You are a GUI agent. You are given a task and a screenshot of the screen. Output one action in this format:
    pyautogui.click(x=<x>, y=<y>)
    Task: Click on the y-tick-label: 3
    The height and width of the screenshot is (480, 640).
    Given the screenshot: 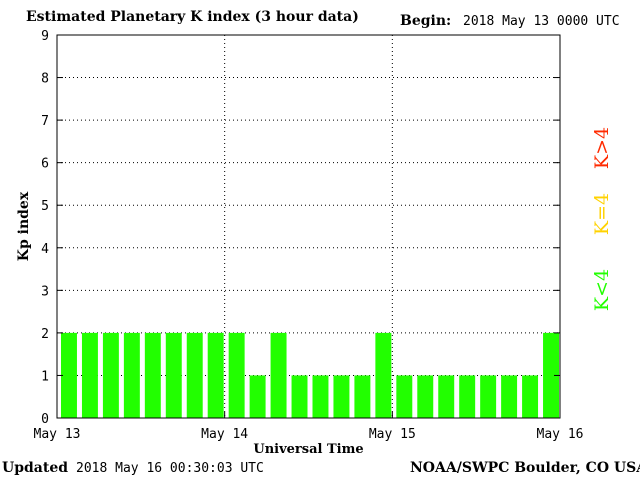 What is the action you would take?
    pyautogui.click(x=45, y=291)
    